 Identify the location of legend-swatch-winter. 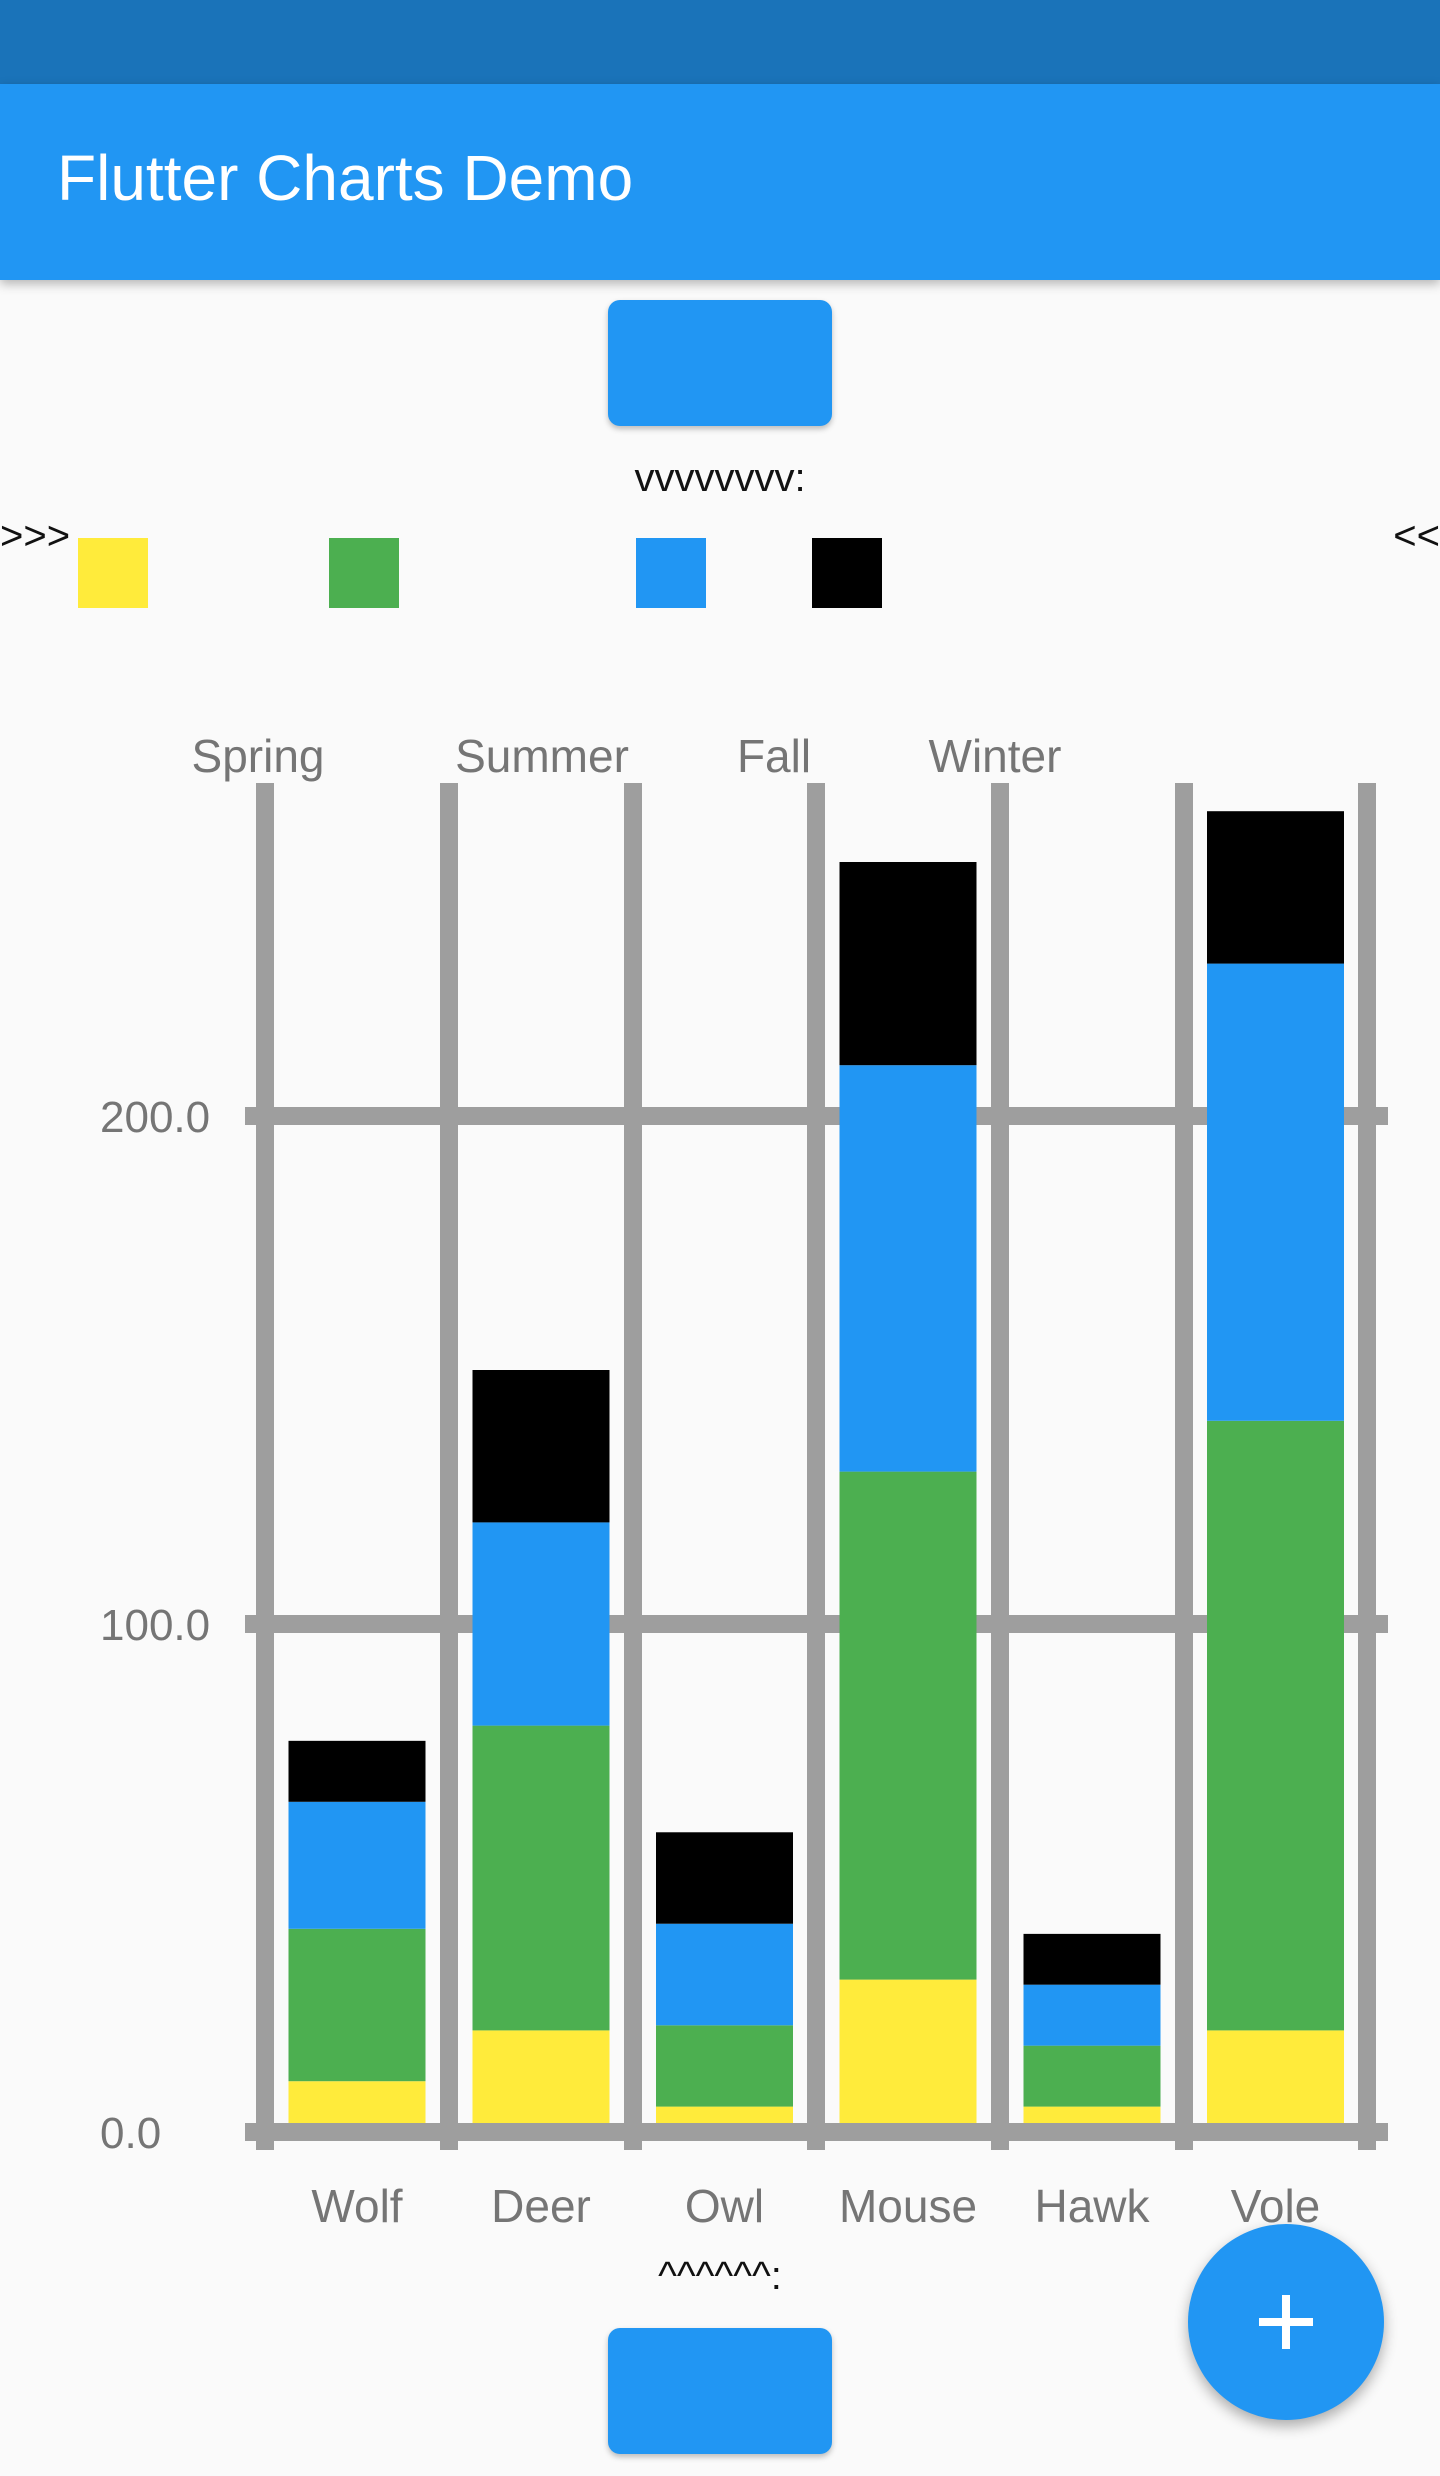
(847, 573).